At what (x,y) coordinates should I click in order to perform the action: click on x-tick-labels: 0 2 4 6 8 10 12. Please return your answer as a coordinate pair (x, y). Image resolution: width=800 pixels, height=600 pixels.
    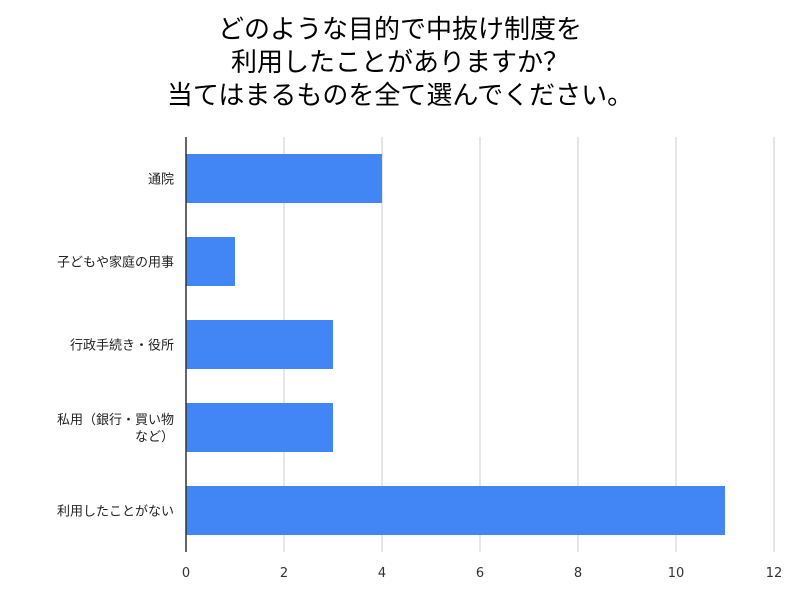
    Looking at the image, I should click on (482, 573).